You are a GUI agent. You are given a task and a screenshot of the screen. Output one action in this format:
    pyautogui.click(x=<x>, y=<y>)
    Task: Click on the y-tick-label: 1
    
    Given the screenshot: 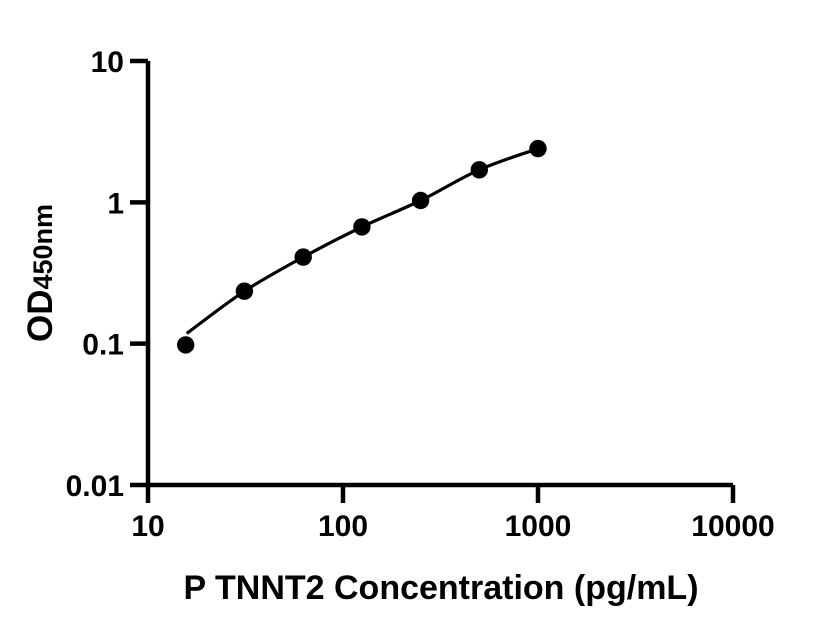 What is the action you would take?
    pyautogui.click(x=115, y=203)
    